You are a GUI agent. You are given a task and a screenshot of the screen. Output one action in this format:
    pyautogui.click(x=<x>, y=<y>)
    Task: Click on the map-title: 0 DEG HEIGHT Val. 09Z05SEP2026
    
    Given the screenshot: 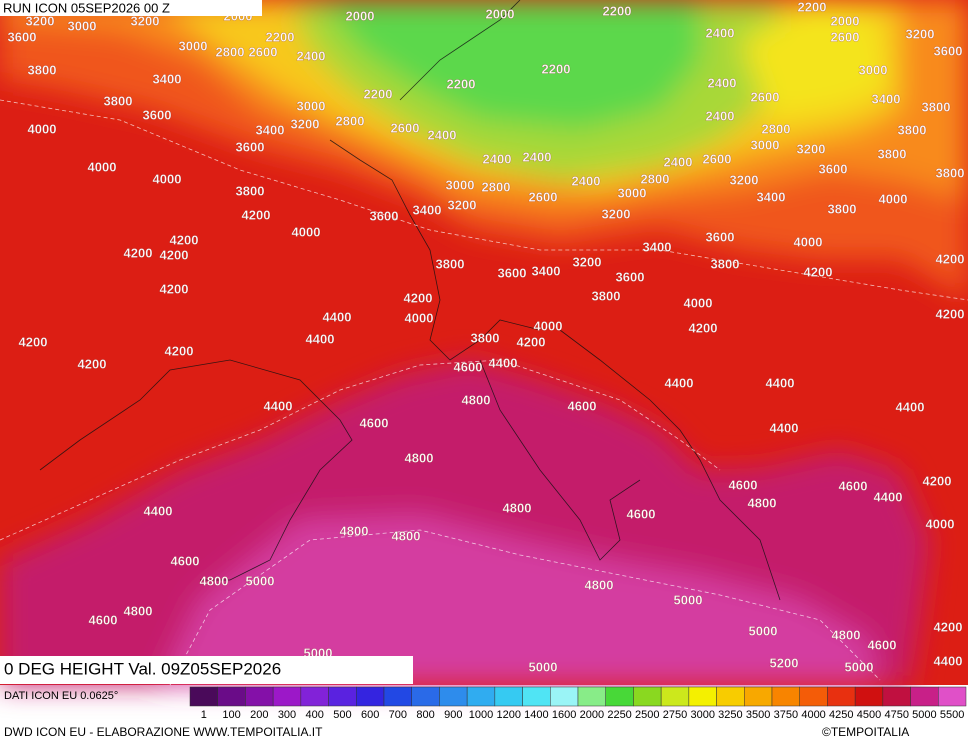 What is the action you would take?
    pyautogui.click(x=142, y=668)
    